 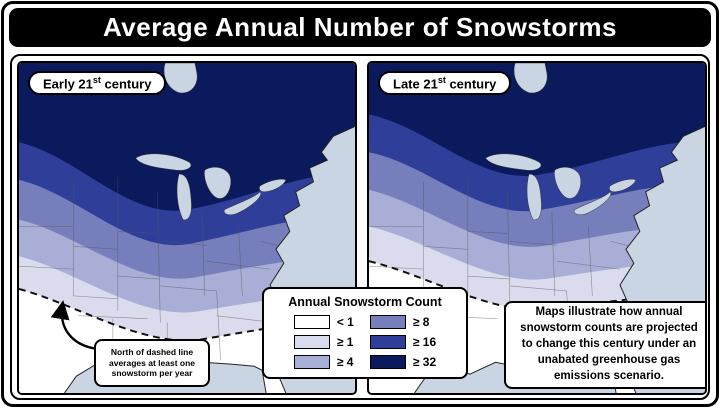 I want to click on swatch-ge1, so click(x=311, y=342).